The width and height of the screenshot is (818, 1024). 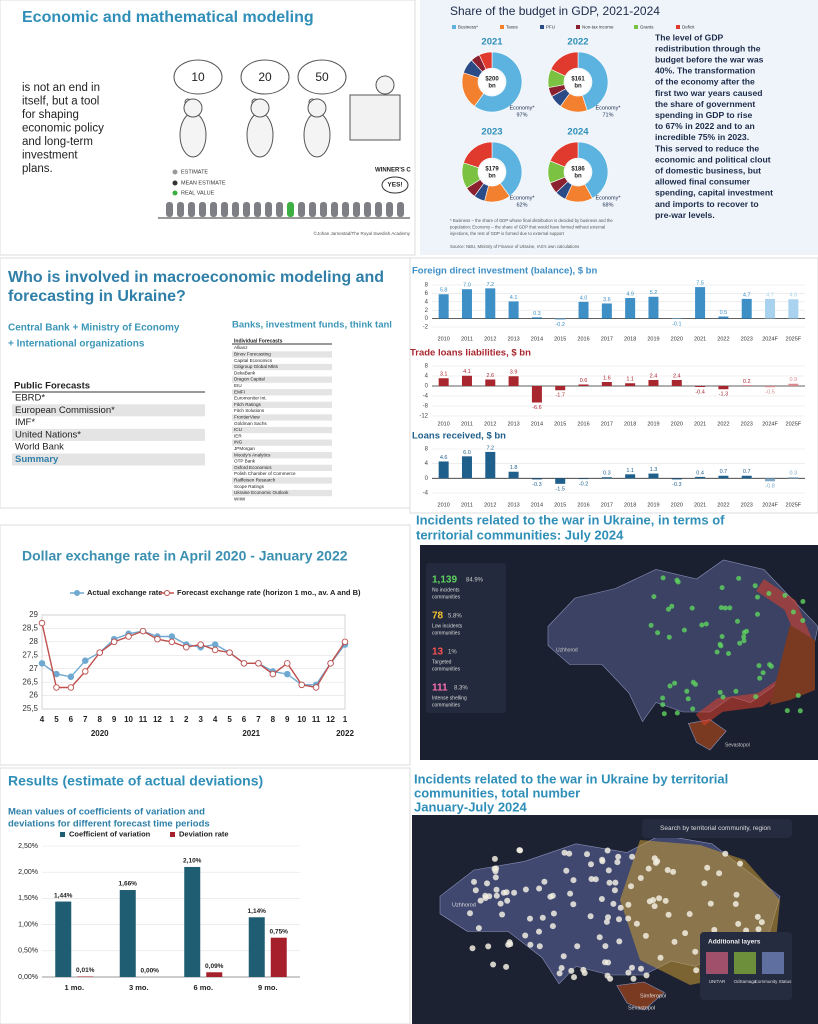 I want to click on x-tick-label: 2015, so click(x=560, y=505).